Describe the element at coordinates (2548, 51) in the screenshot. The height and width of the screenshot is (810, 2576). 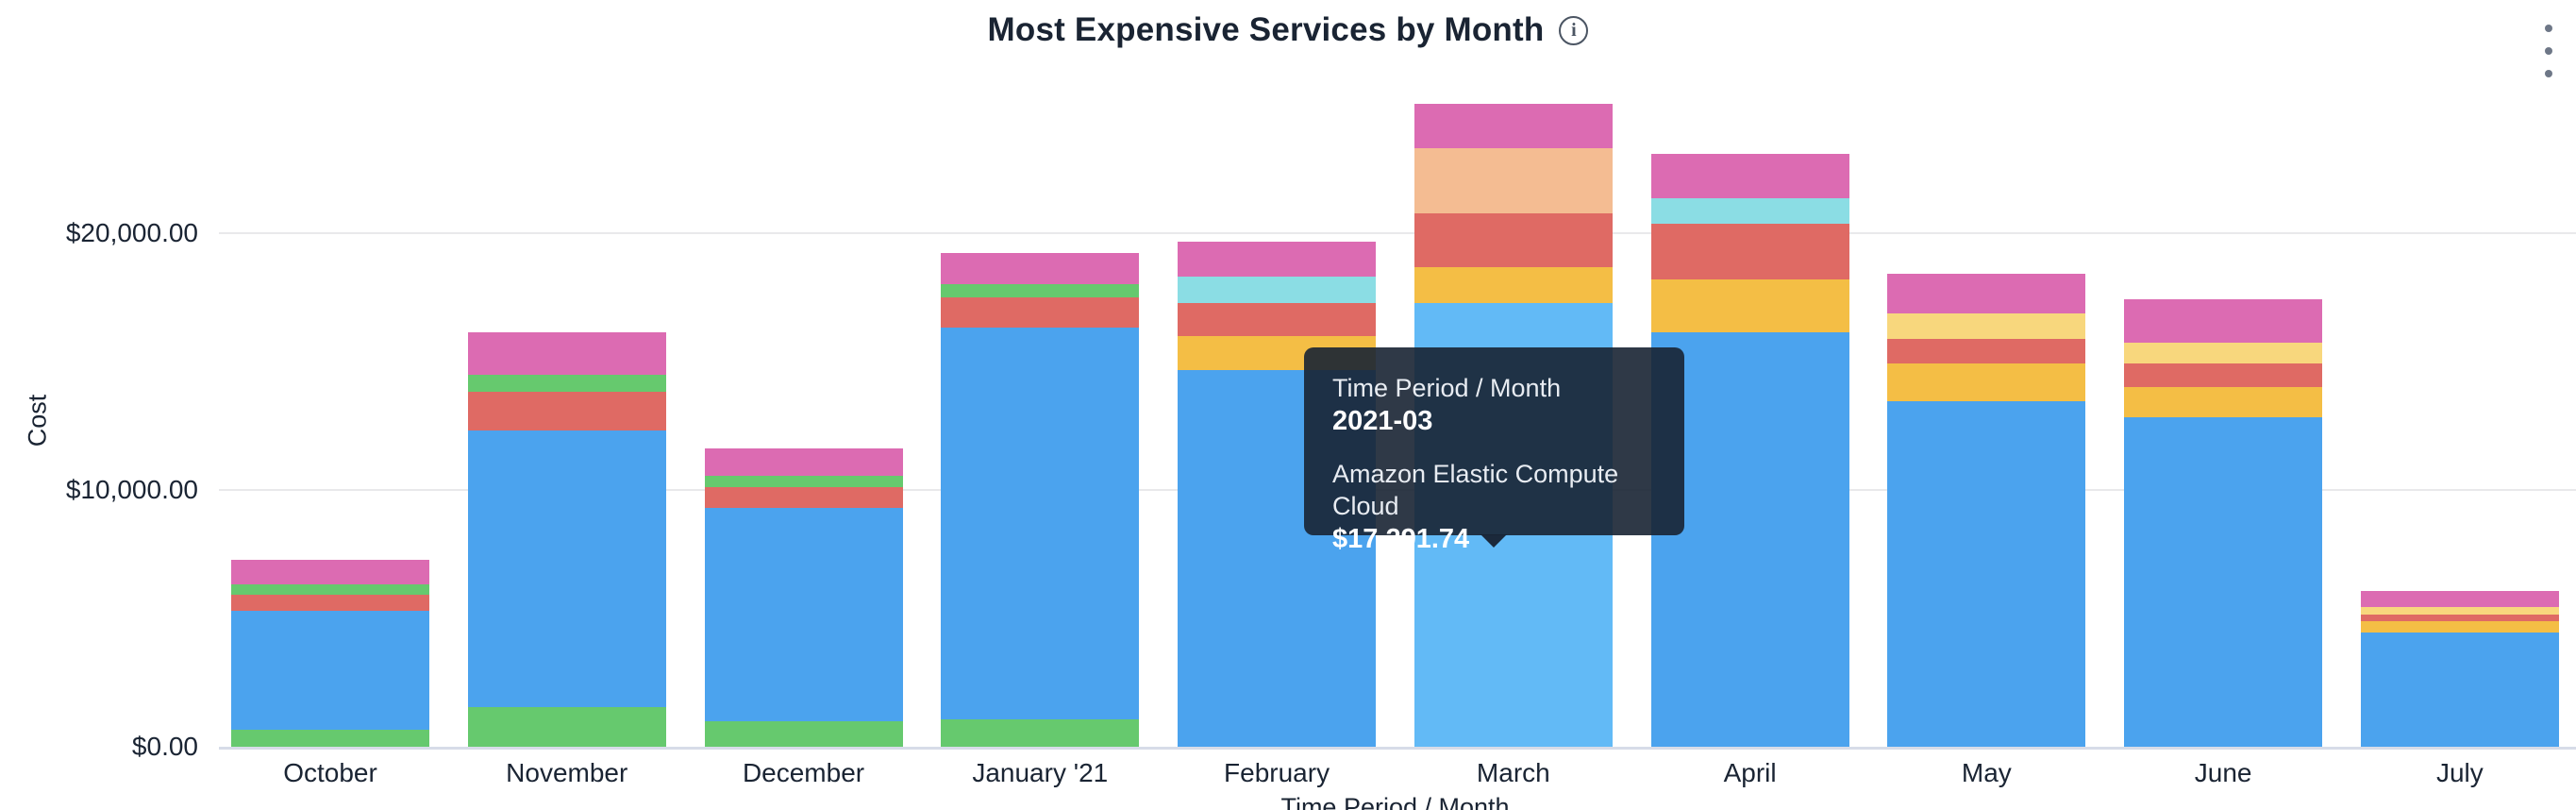
I see `kebab-menu-icon` at that location.